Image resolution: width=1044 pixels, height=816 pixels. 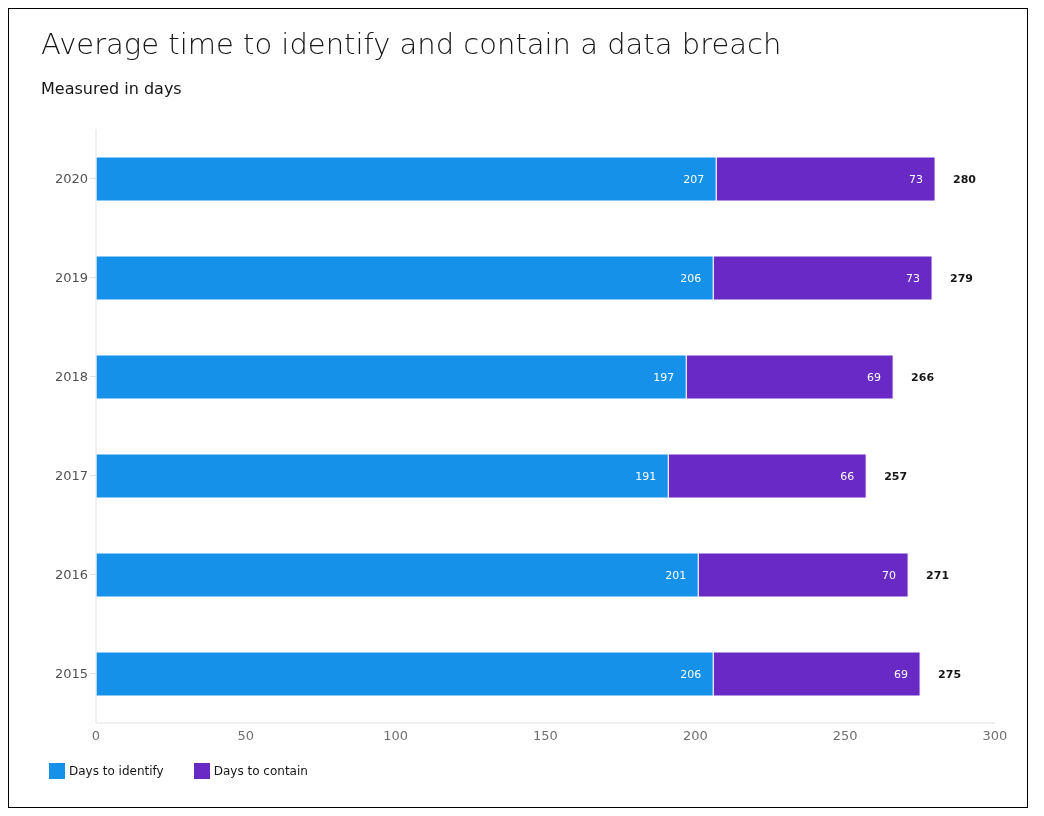 I want to click on data-label: 207, so click(x=694, y=179).